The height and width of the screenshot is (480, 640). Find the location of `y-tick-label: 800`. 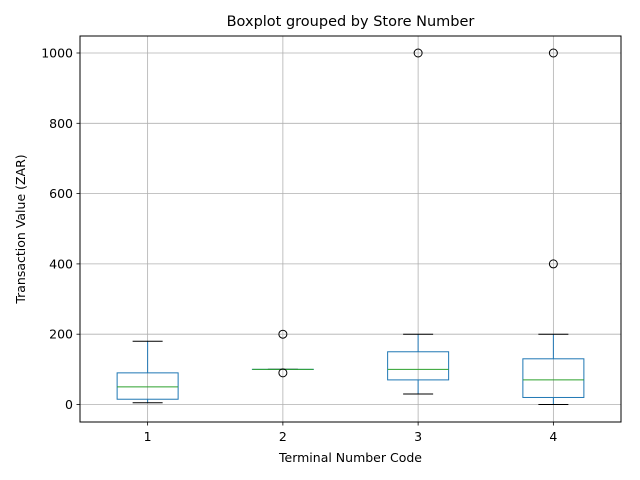

y-tick-label: 800 is located at coordinates (61, 123).